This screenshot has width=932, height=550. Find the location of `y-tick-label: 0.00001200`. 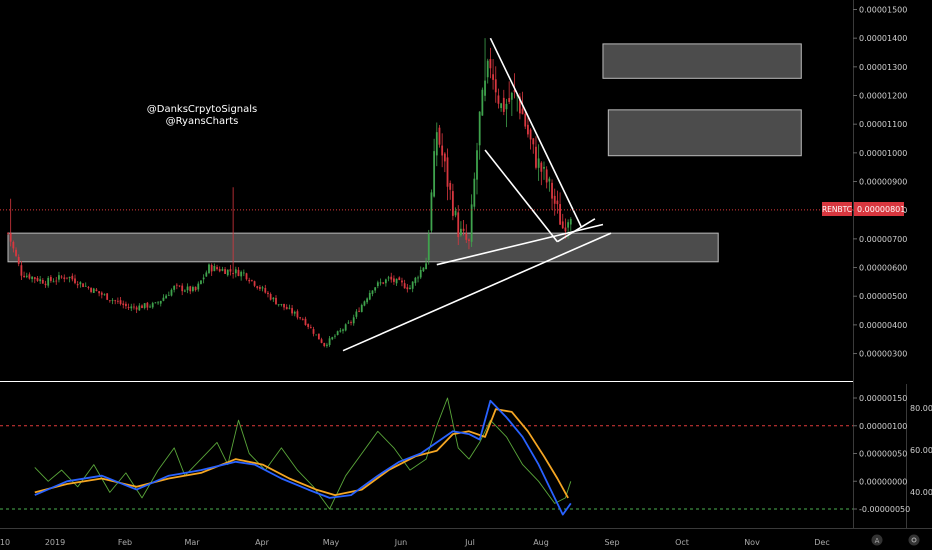

y-tick-label: 0.00001200 is located at coordinates (883, 96).